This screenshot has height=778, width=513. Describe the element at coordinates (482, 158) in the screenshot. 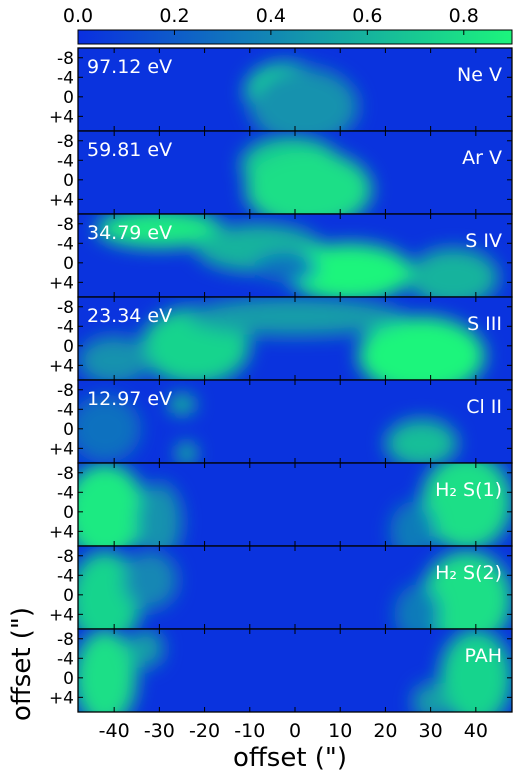

I see `panel-line-label: Ar V` at that location.